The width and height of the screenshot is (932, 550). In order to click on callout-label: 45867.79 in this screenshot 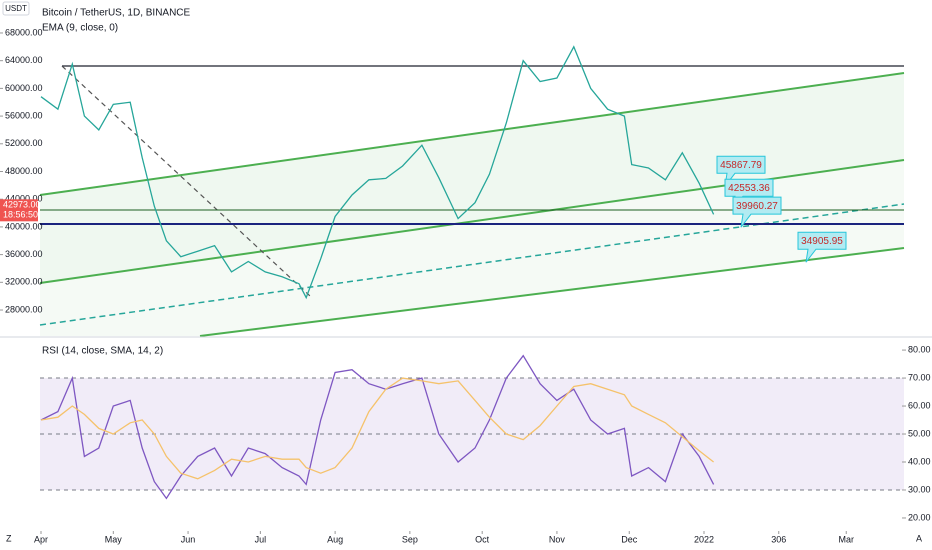, I will do `click(741, 165)`.